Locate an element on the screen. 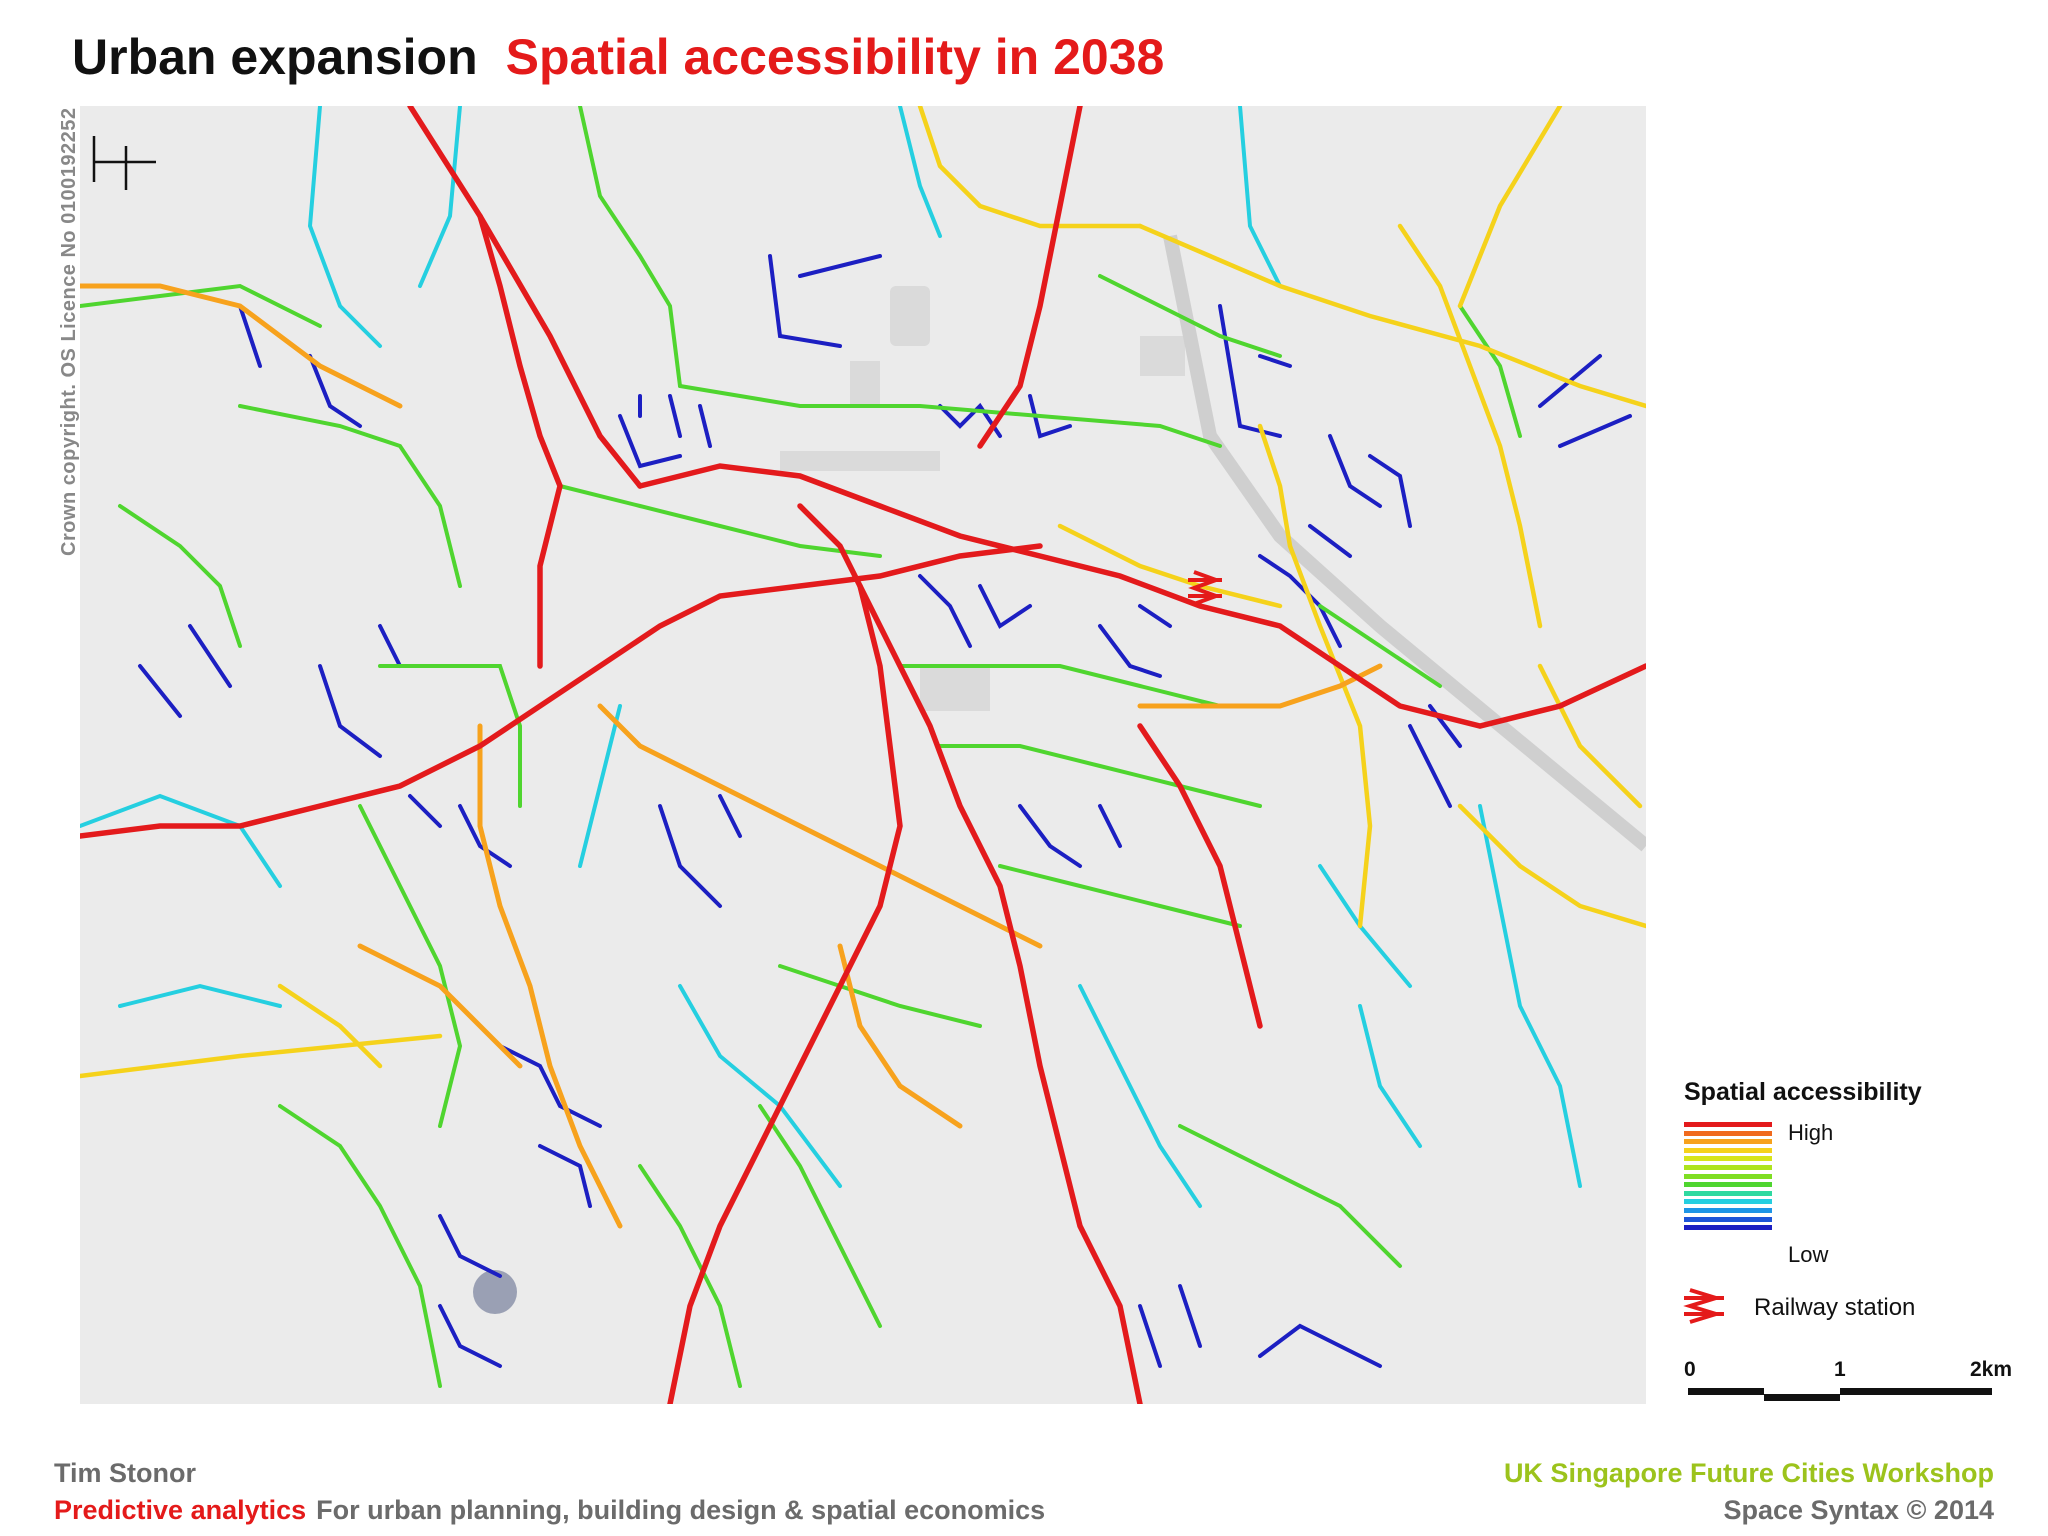 This screenshot has height=1536, width=2048. scale-label-0: 0 is located at coordinates (1690, 1369).